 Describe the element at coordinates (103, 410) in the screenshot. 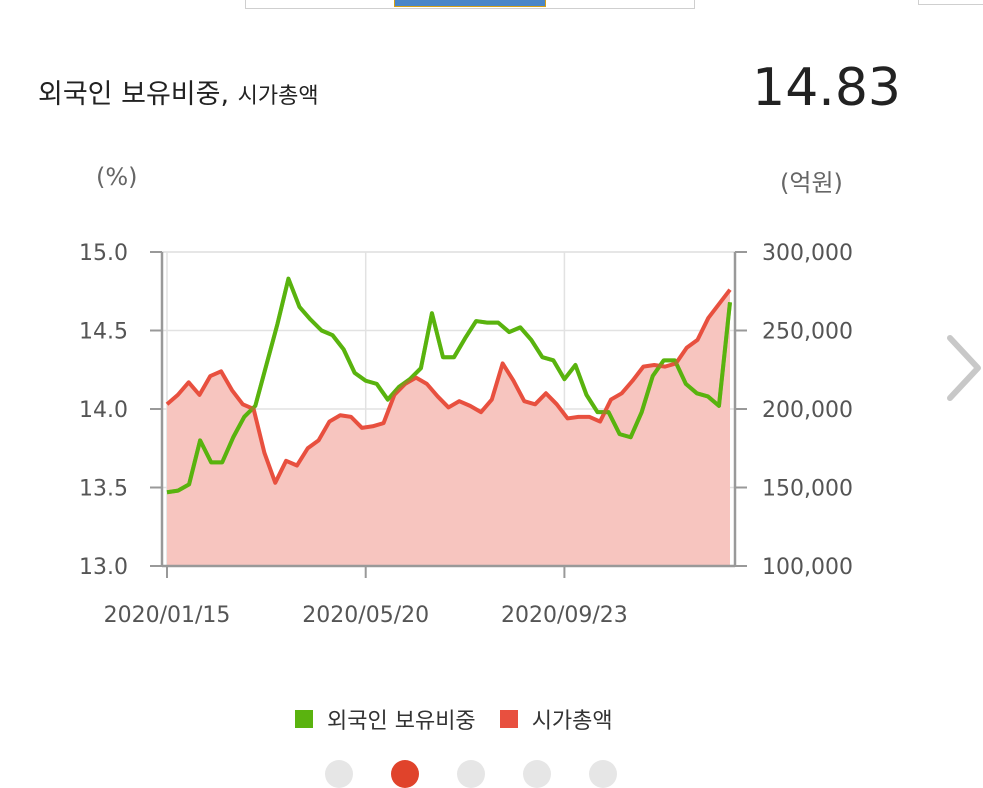

I see `left-tick-label: 14.0` at that location.